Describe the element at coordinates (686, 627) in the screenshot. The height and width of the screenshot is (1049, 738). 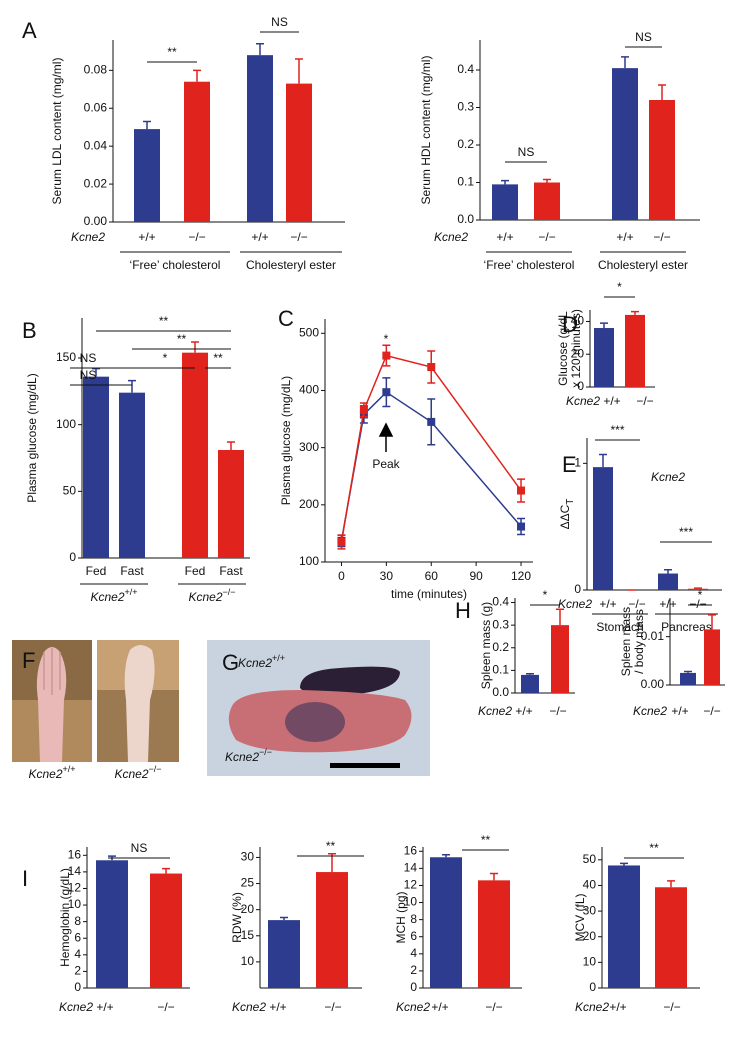
I see `group-label: Pancreas` at that location.